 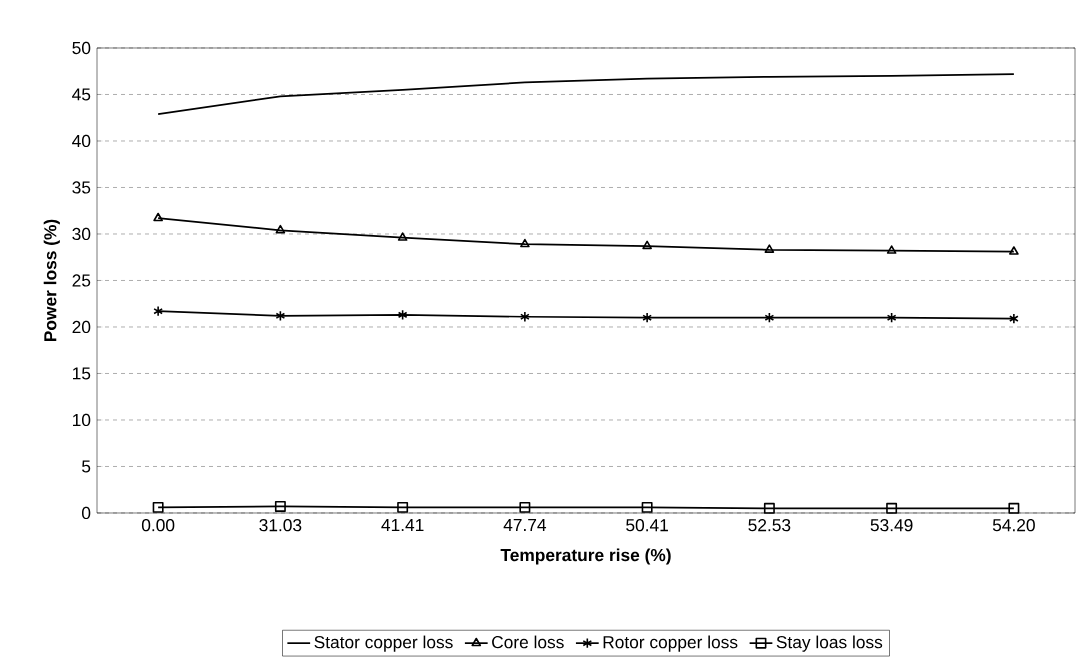 What do you see at coordinates (82, 420) in the screenshot?
I see `y-tick-label: 10` at bounding box center [82, 420].